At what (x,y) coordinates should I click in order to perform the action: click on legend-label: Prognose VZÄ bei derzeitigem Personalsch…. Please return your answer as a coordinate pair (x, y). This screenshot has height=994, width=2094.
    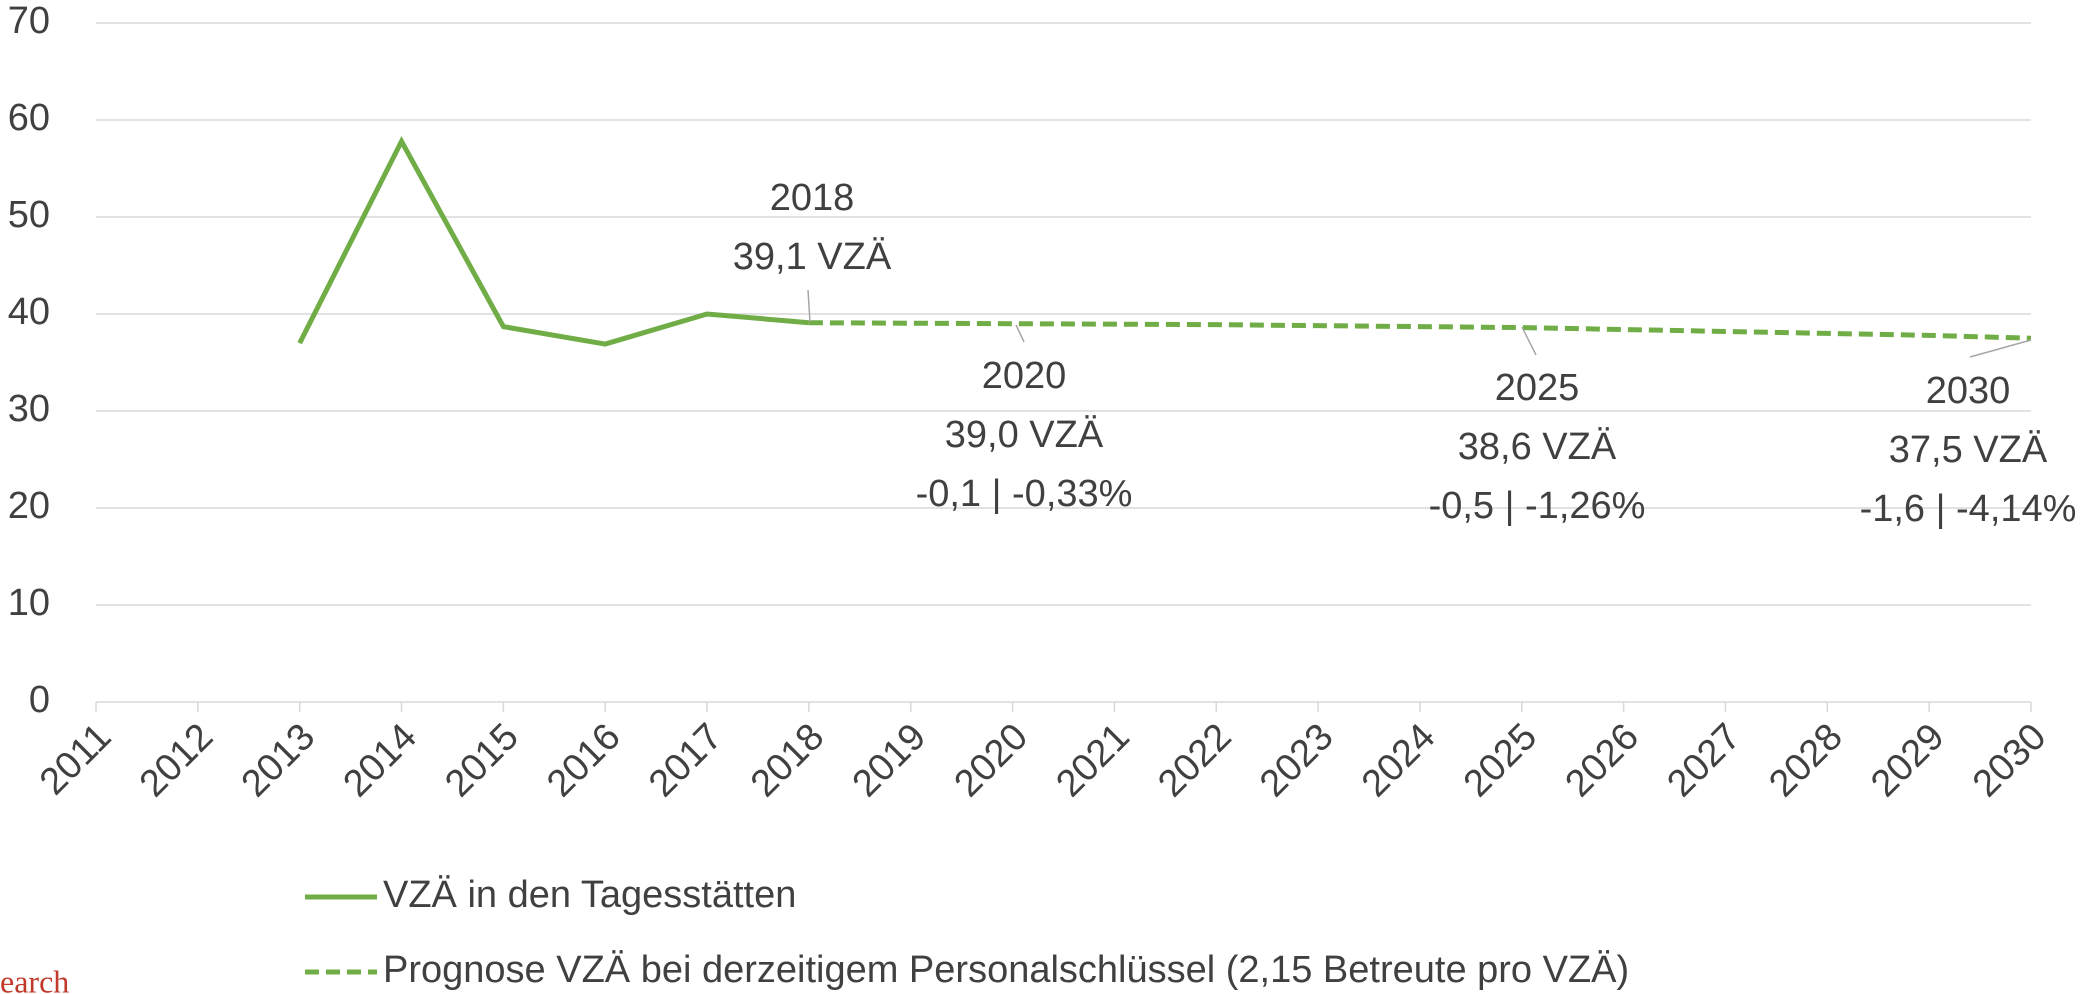
    Looking at the image, I should click on (1006, 970).